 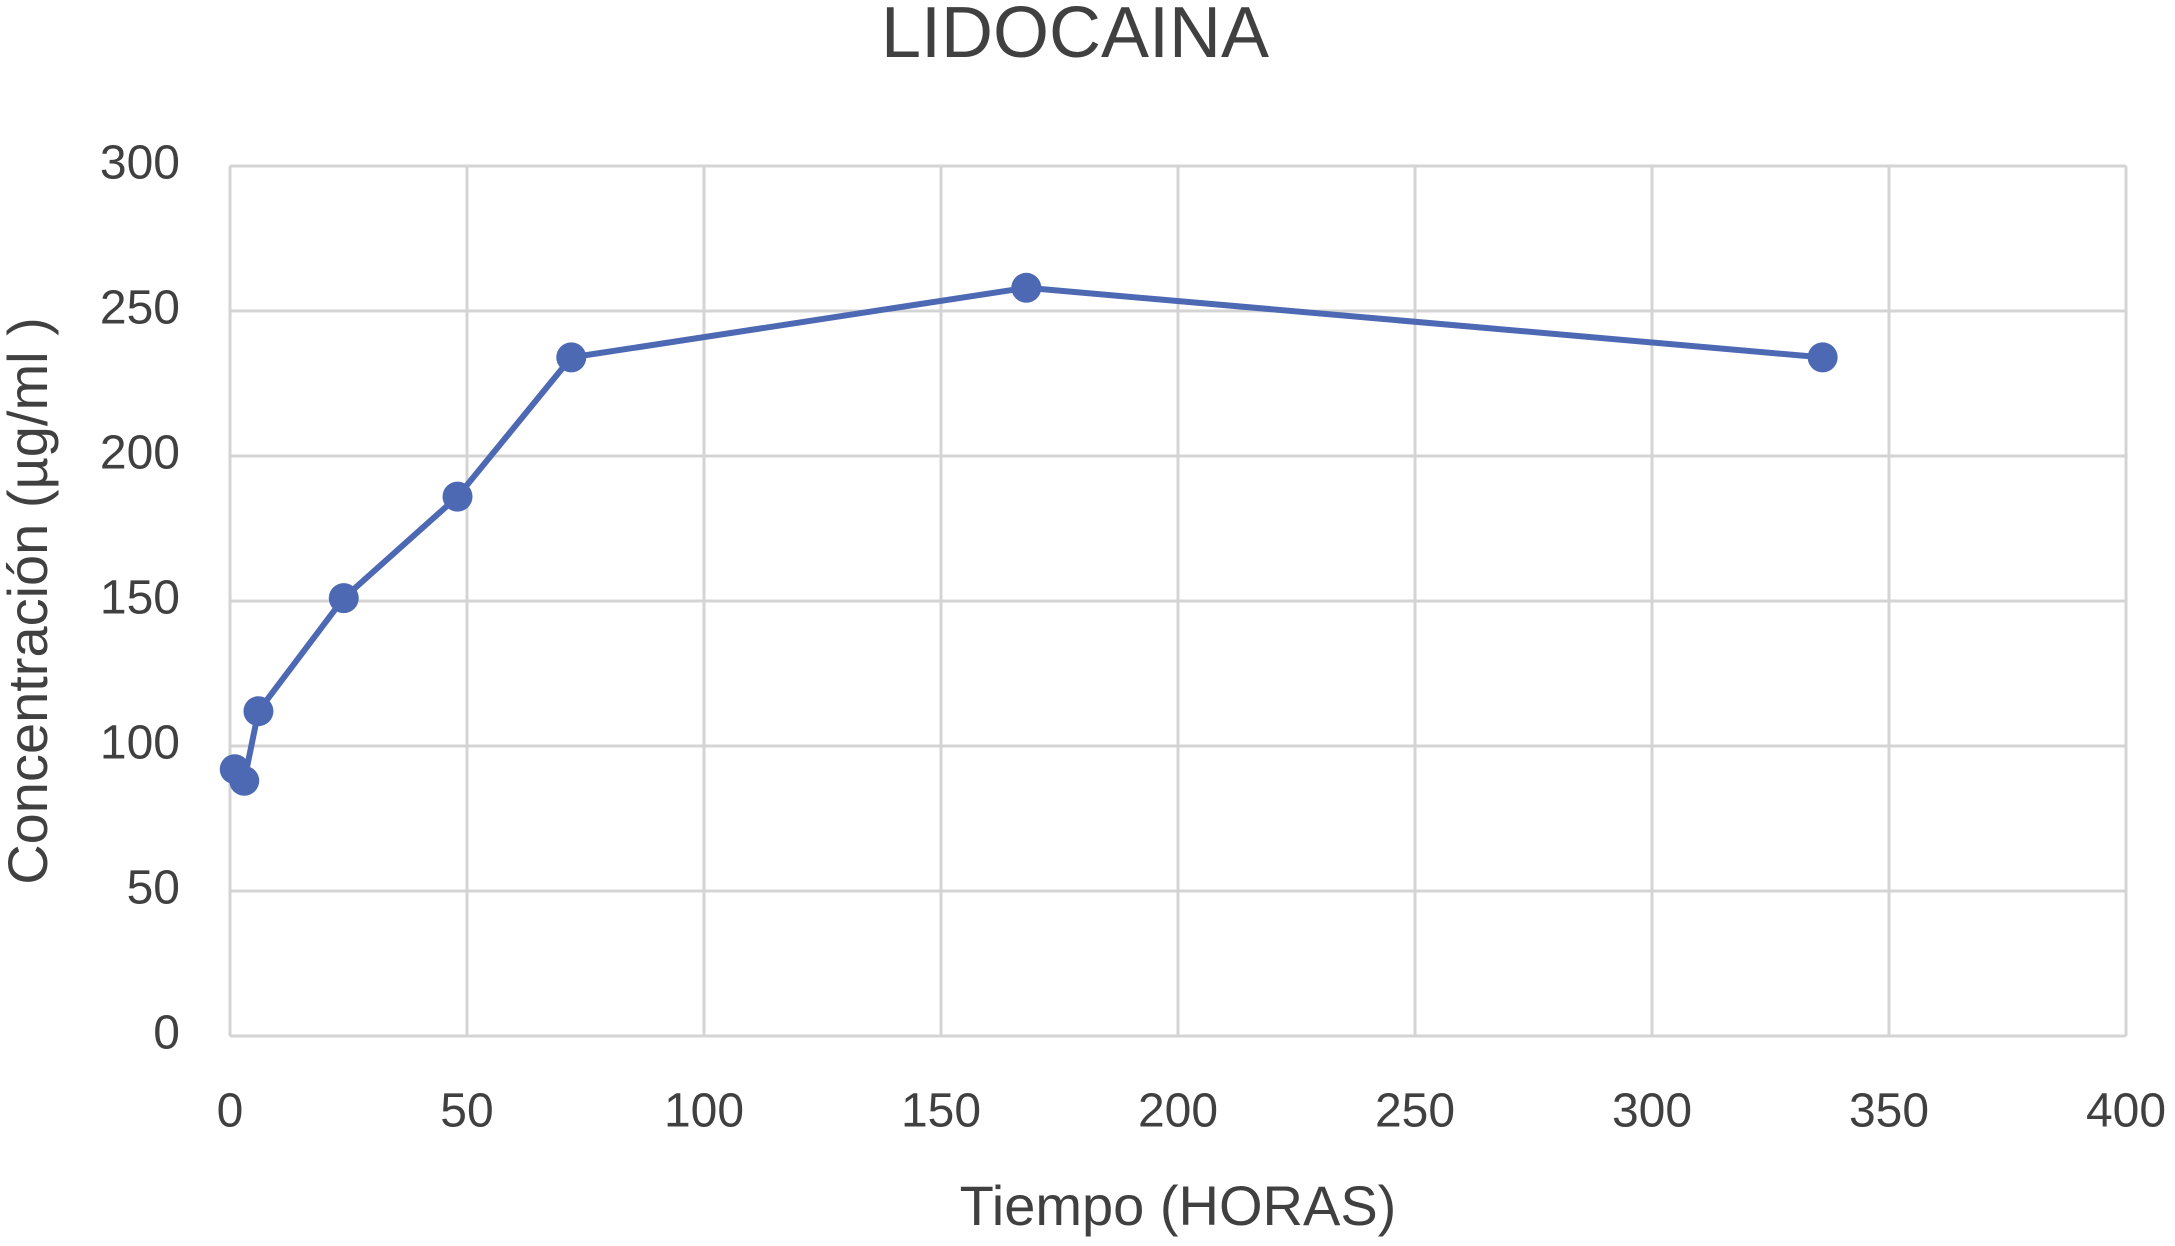 I want to click on x-tick-label: 200, so click(x=1178, y=1111).